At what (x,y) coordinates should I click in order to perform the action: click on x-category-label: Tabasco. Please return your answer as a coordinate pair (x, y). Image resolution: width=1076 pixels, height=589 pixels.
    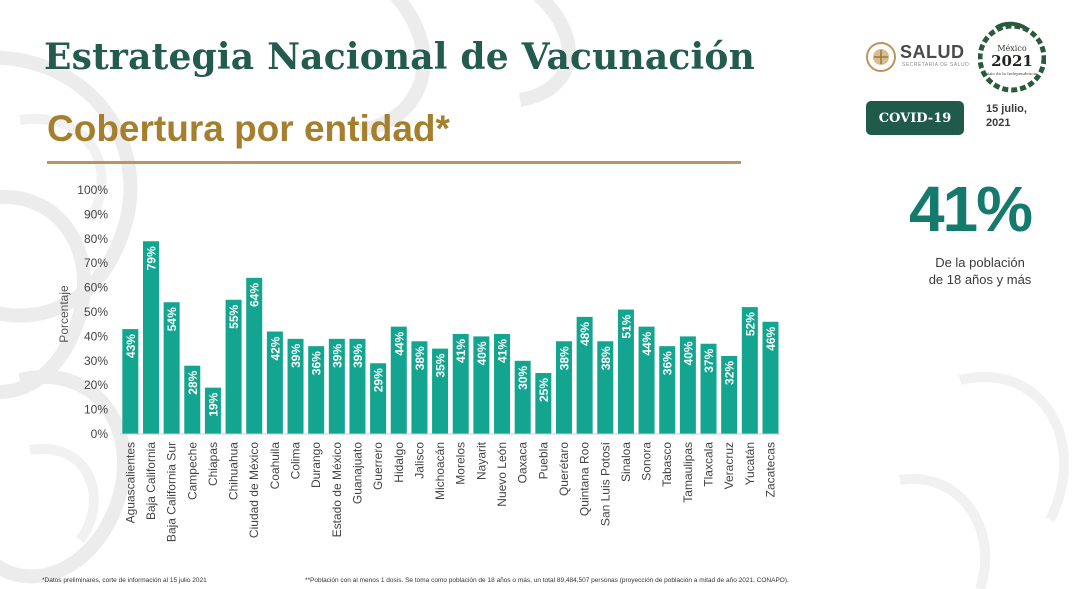
    Looking at the image, I should click on (667, 464).